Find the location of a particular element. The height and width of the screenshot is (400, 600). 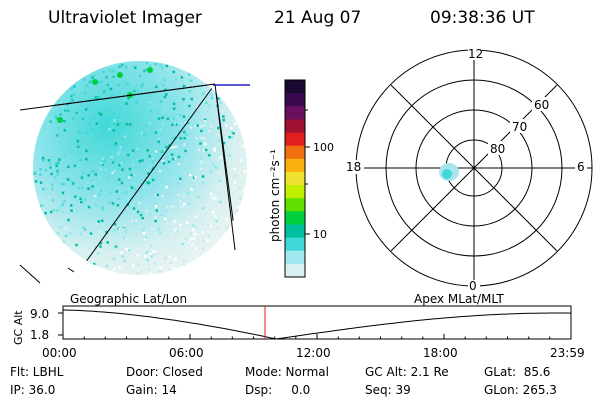

xtick-0000: 00:00 is located at coordinates (59, 353).